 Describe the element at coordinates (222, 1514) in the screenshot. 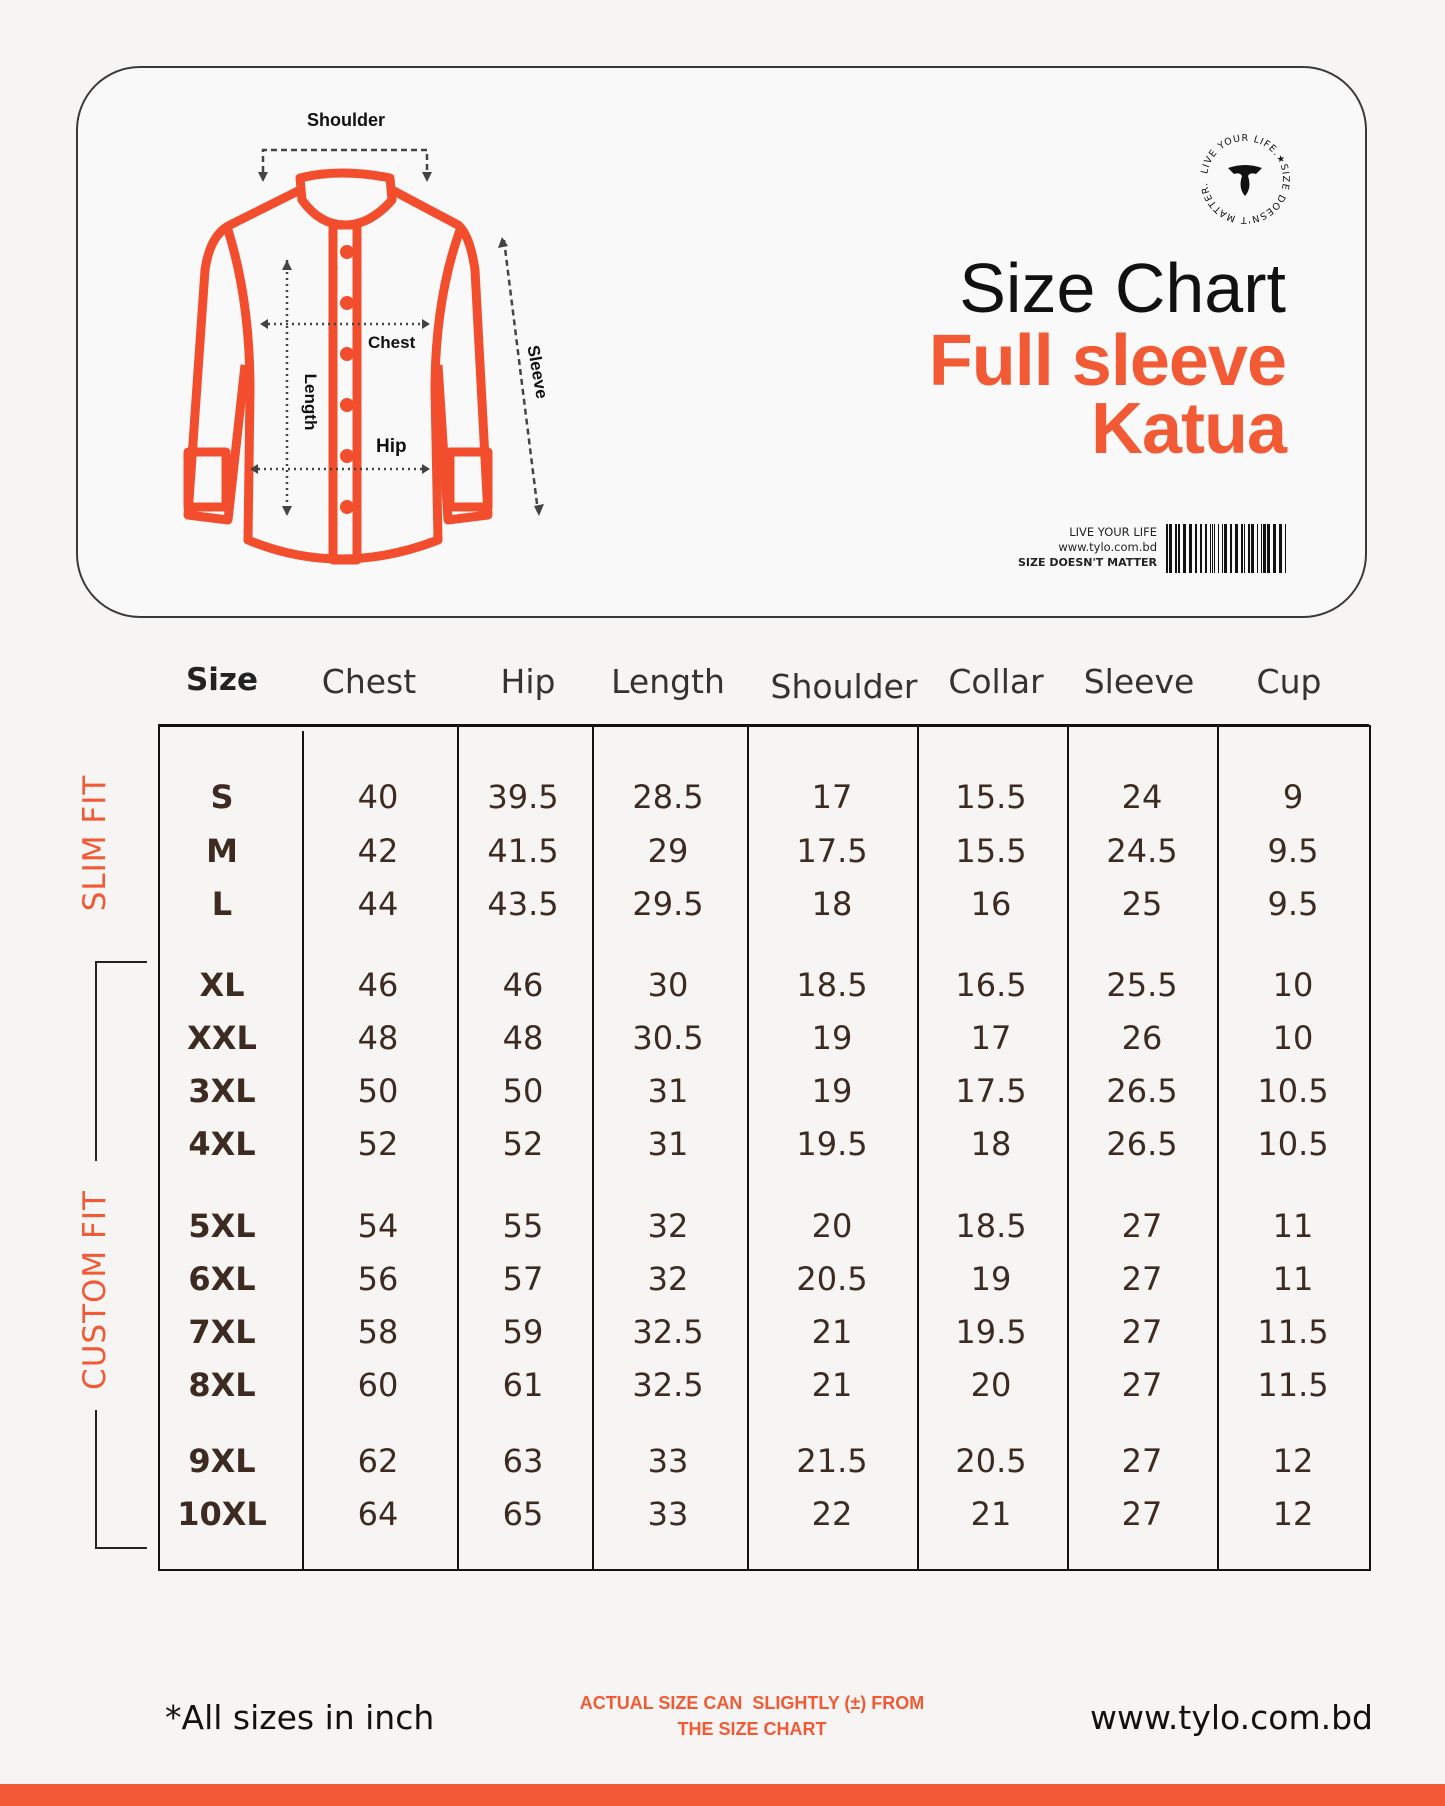

I see `size-label: 10XL` at that location.